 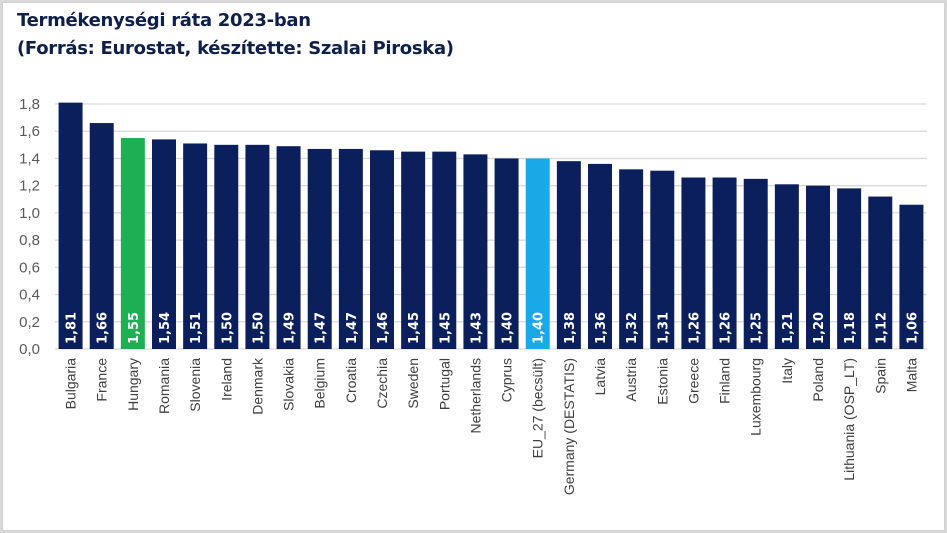 What do you see at coordinates (29, 240) in the screenshot?
I see `y-tick-label: 0,8` at bounding box center [29, 240].